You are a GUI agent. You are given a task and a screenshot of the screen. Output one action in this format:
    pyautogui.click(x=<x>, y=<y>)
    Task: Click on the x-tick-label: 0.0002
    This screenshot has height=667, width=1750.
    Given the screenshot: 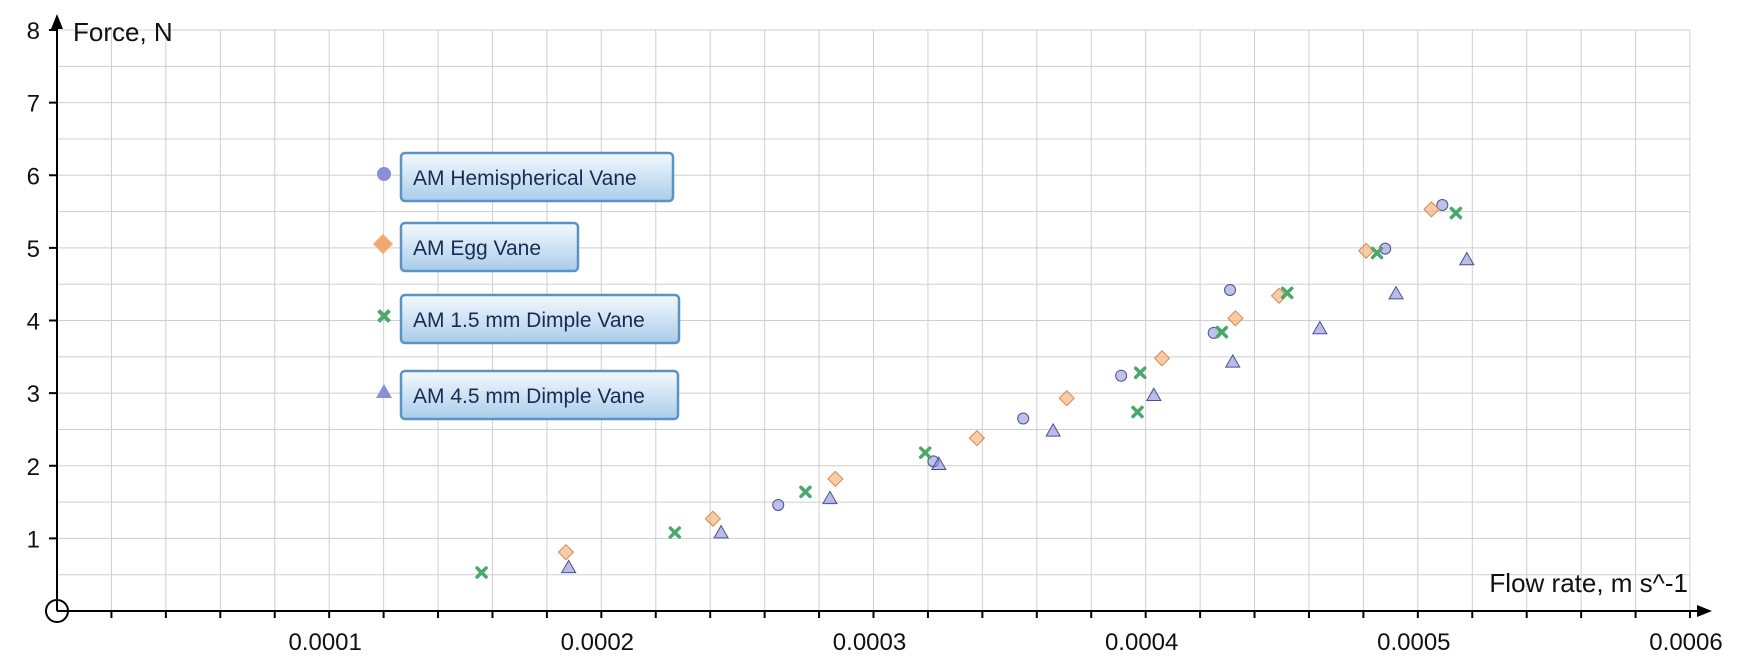 What is the action you would take?
    pyautogui.click(x=597, y=642)
    